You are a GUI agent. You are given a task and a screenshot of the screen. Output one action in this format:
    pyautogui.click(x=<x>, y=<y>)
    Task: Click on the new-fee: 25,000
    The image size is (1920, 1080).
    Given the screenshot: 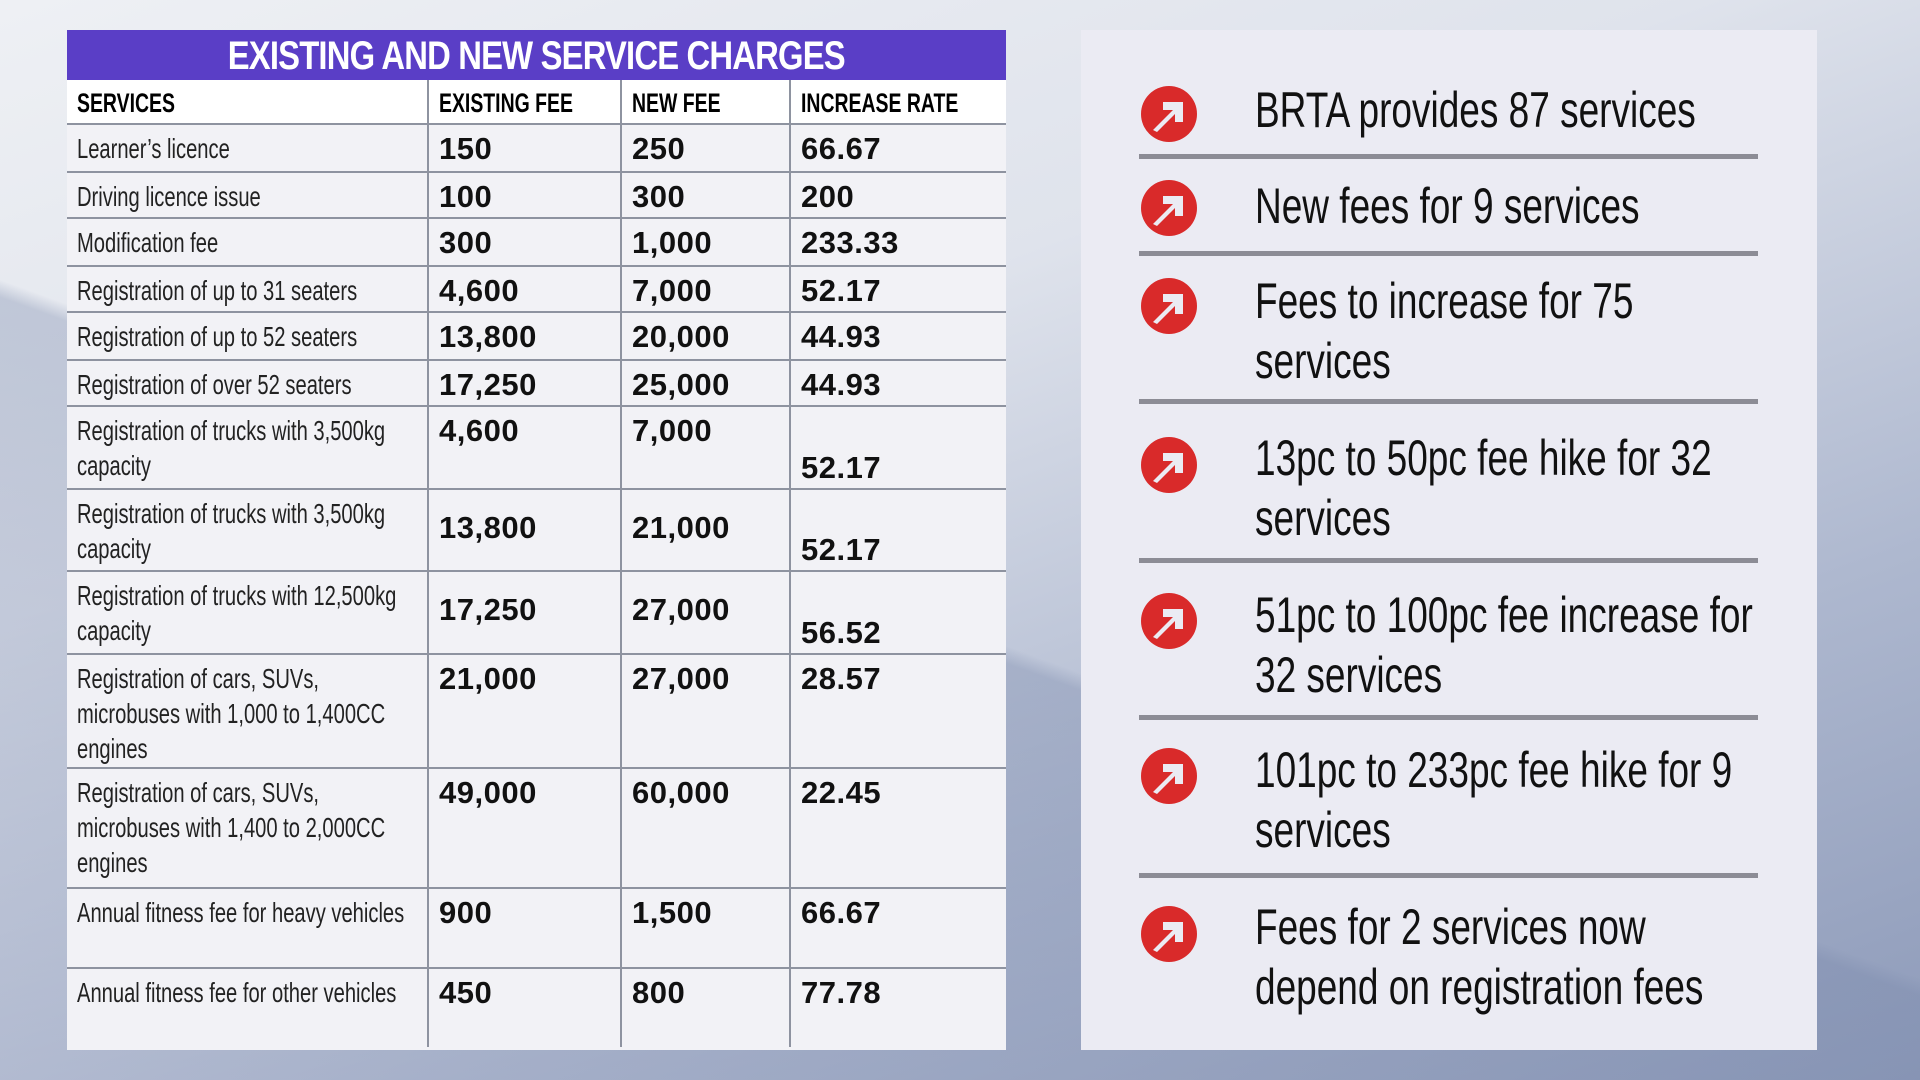 What is the action you would take?
    pyautogui.click(x=706, y=383)
    